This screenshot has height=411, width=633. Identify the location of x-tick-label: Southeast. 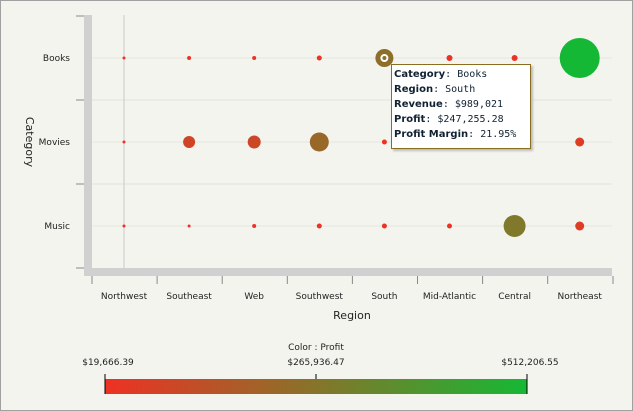
(189, 297).